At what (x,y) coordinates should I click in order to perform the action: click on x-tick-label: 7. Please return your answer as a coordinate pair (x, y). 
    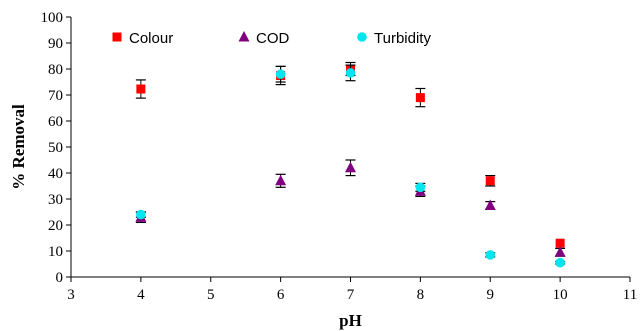
    Looking at the image, I should click on (351, 295).